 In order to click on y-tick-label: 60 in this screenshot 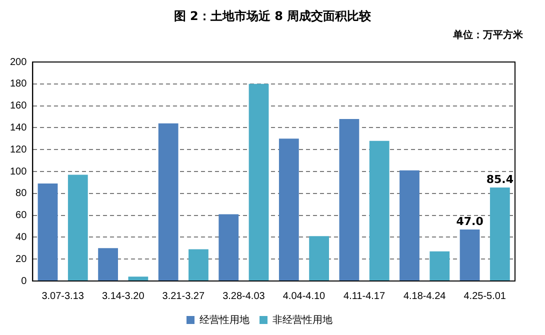, I will do `click(22, 216)`.